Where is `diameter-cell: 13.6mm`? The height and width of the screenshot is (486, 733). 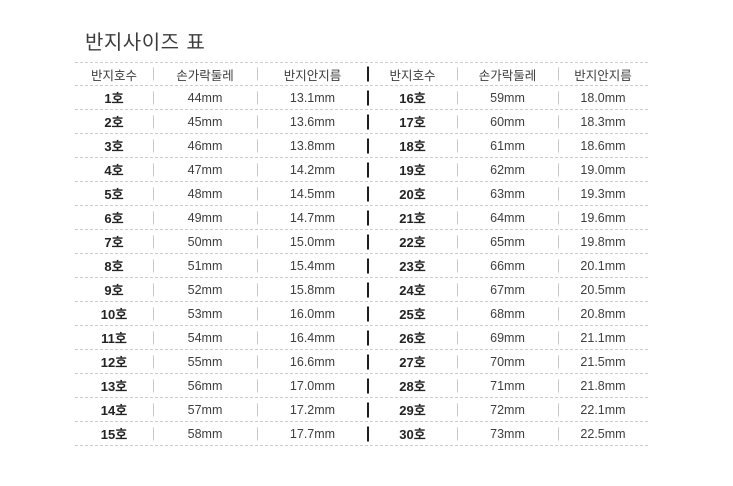 diameter-cell: 13.6mm is located at coordinates (312, 121).